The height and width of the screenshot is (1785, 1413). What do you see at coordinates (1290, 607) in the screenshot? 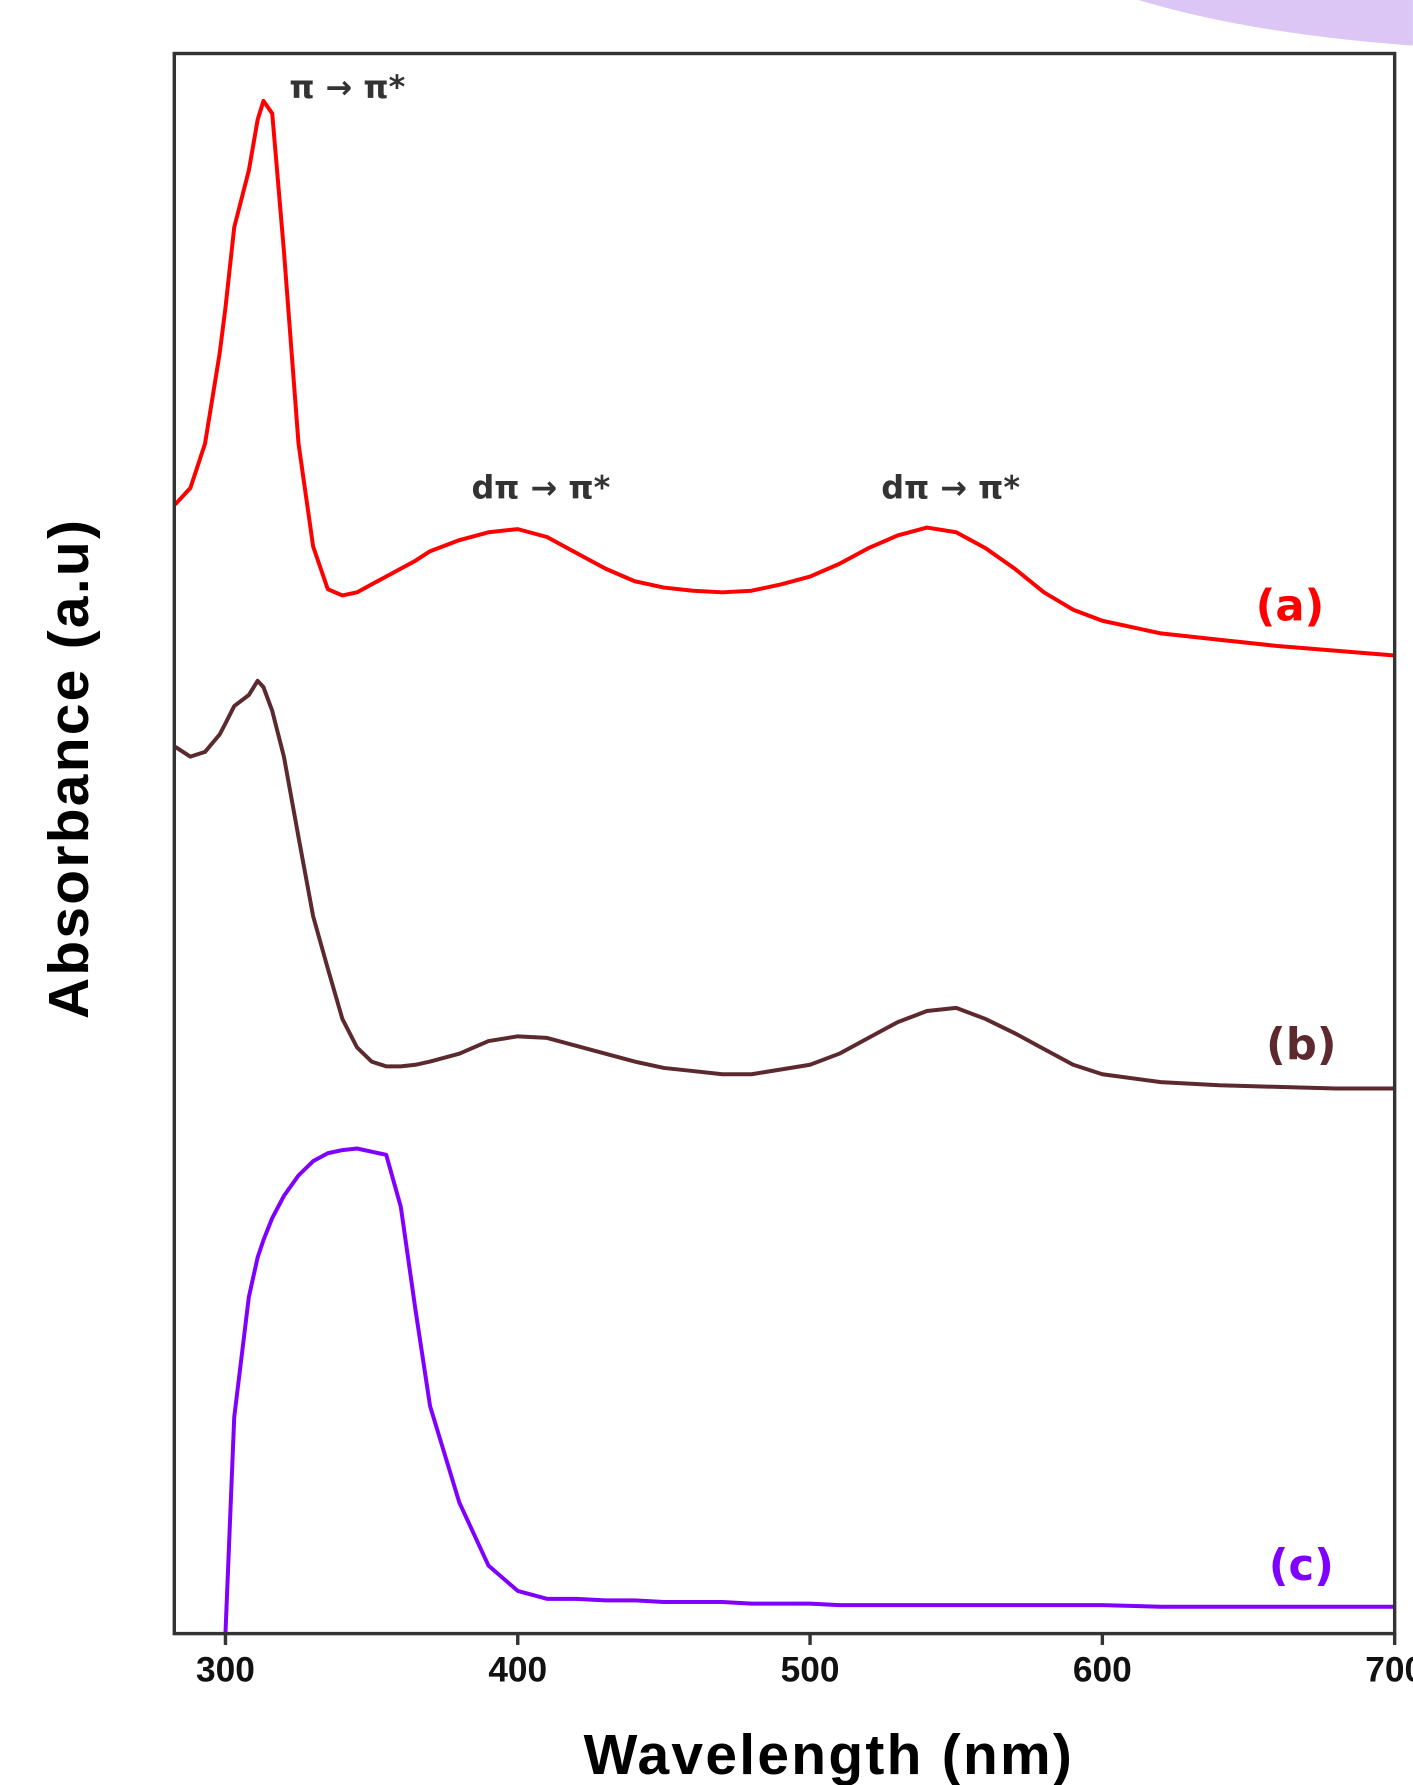
I see `series-label: (a)` at bounding box center [1290, 607].